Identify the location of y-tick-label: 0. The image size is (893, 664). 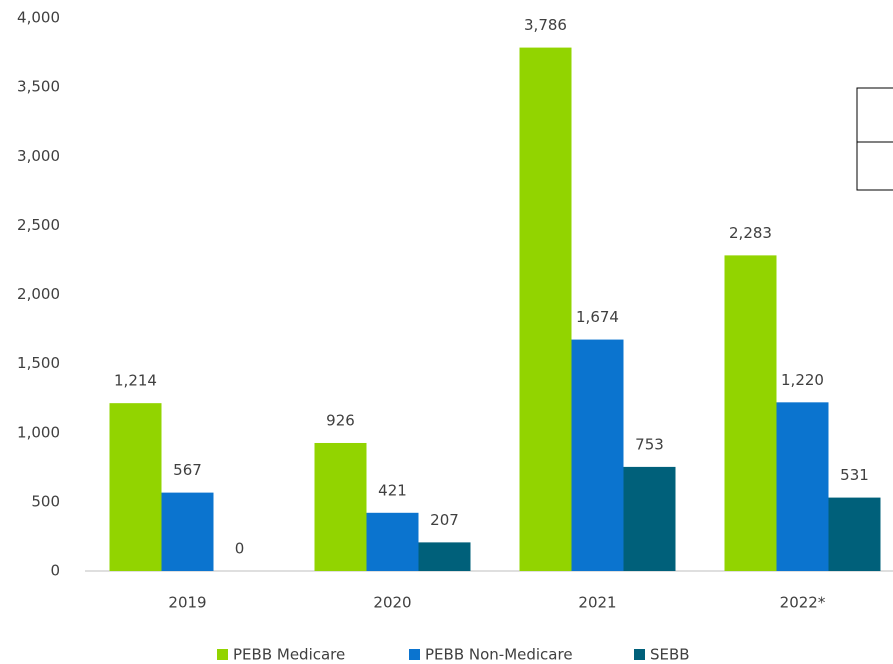
(55, 571).